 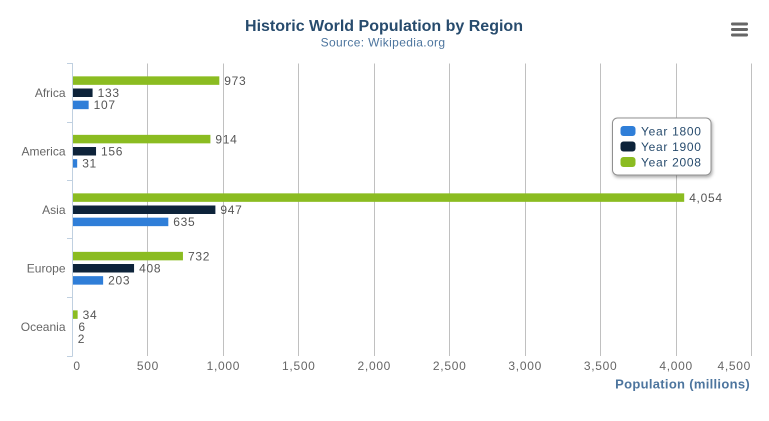 I want to click on svg-text: 4,054, so click(x=706, y=198).